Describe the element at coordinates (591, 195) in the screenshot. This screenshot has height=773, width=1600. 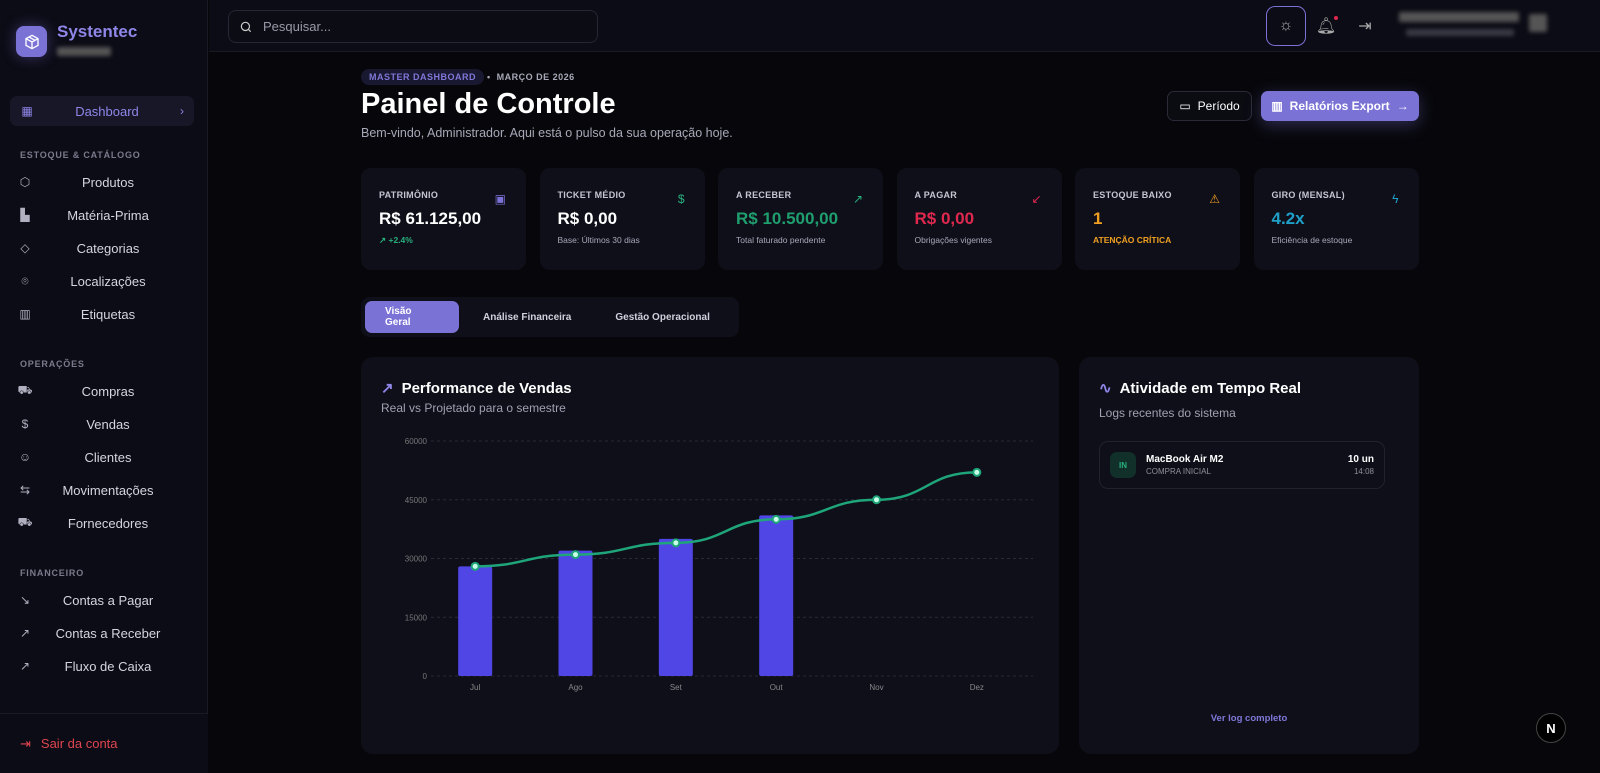
I see `kpi-title: TICKET MÉDIO` at that location.